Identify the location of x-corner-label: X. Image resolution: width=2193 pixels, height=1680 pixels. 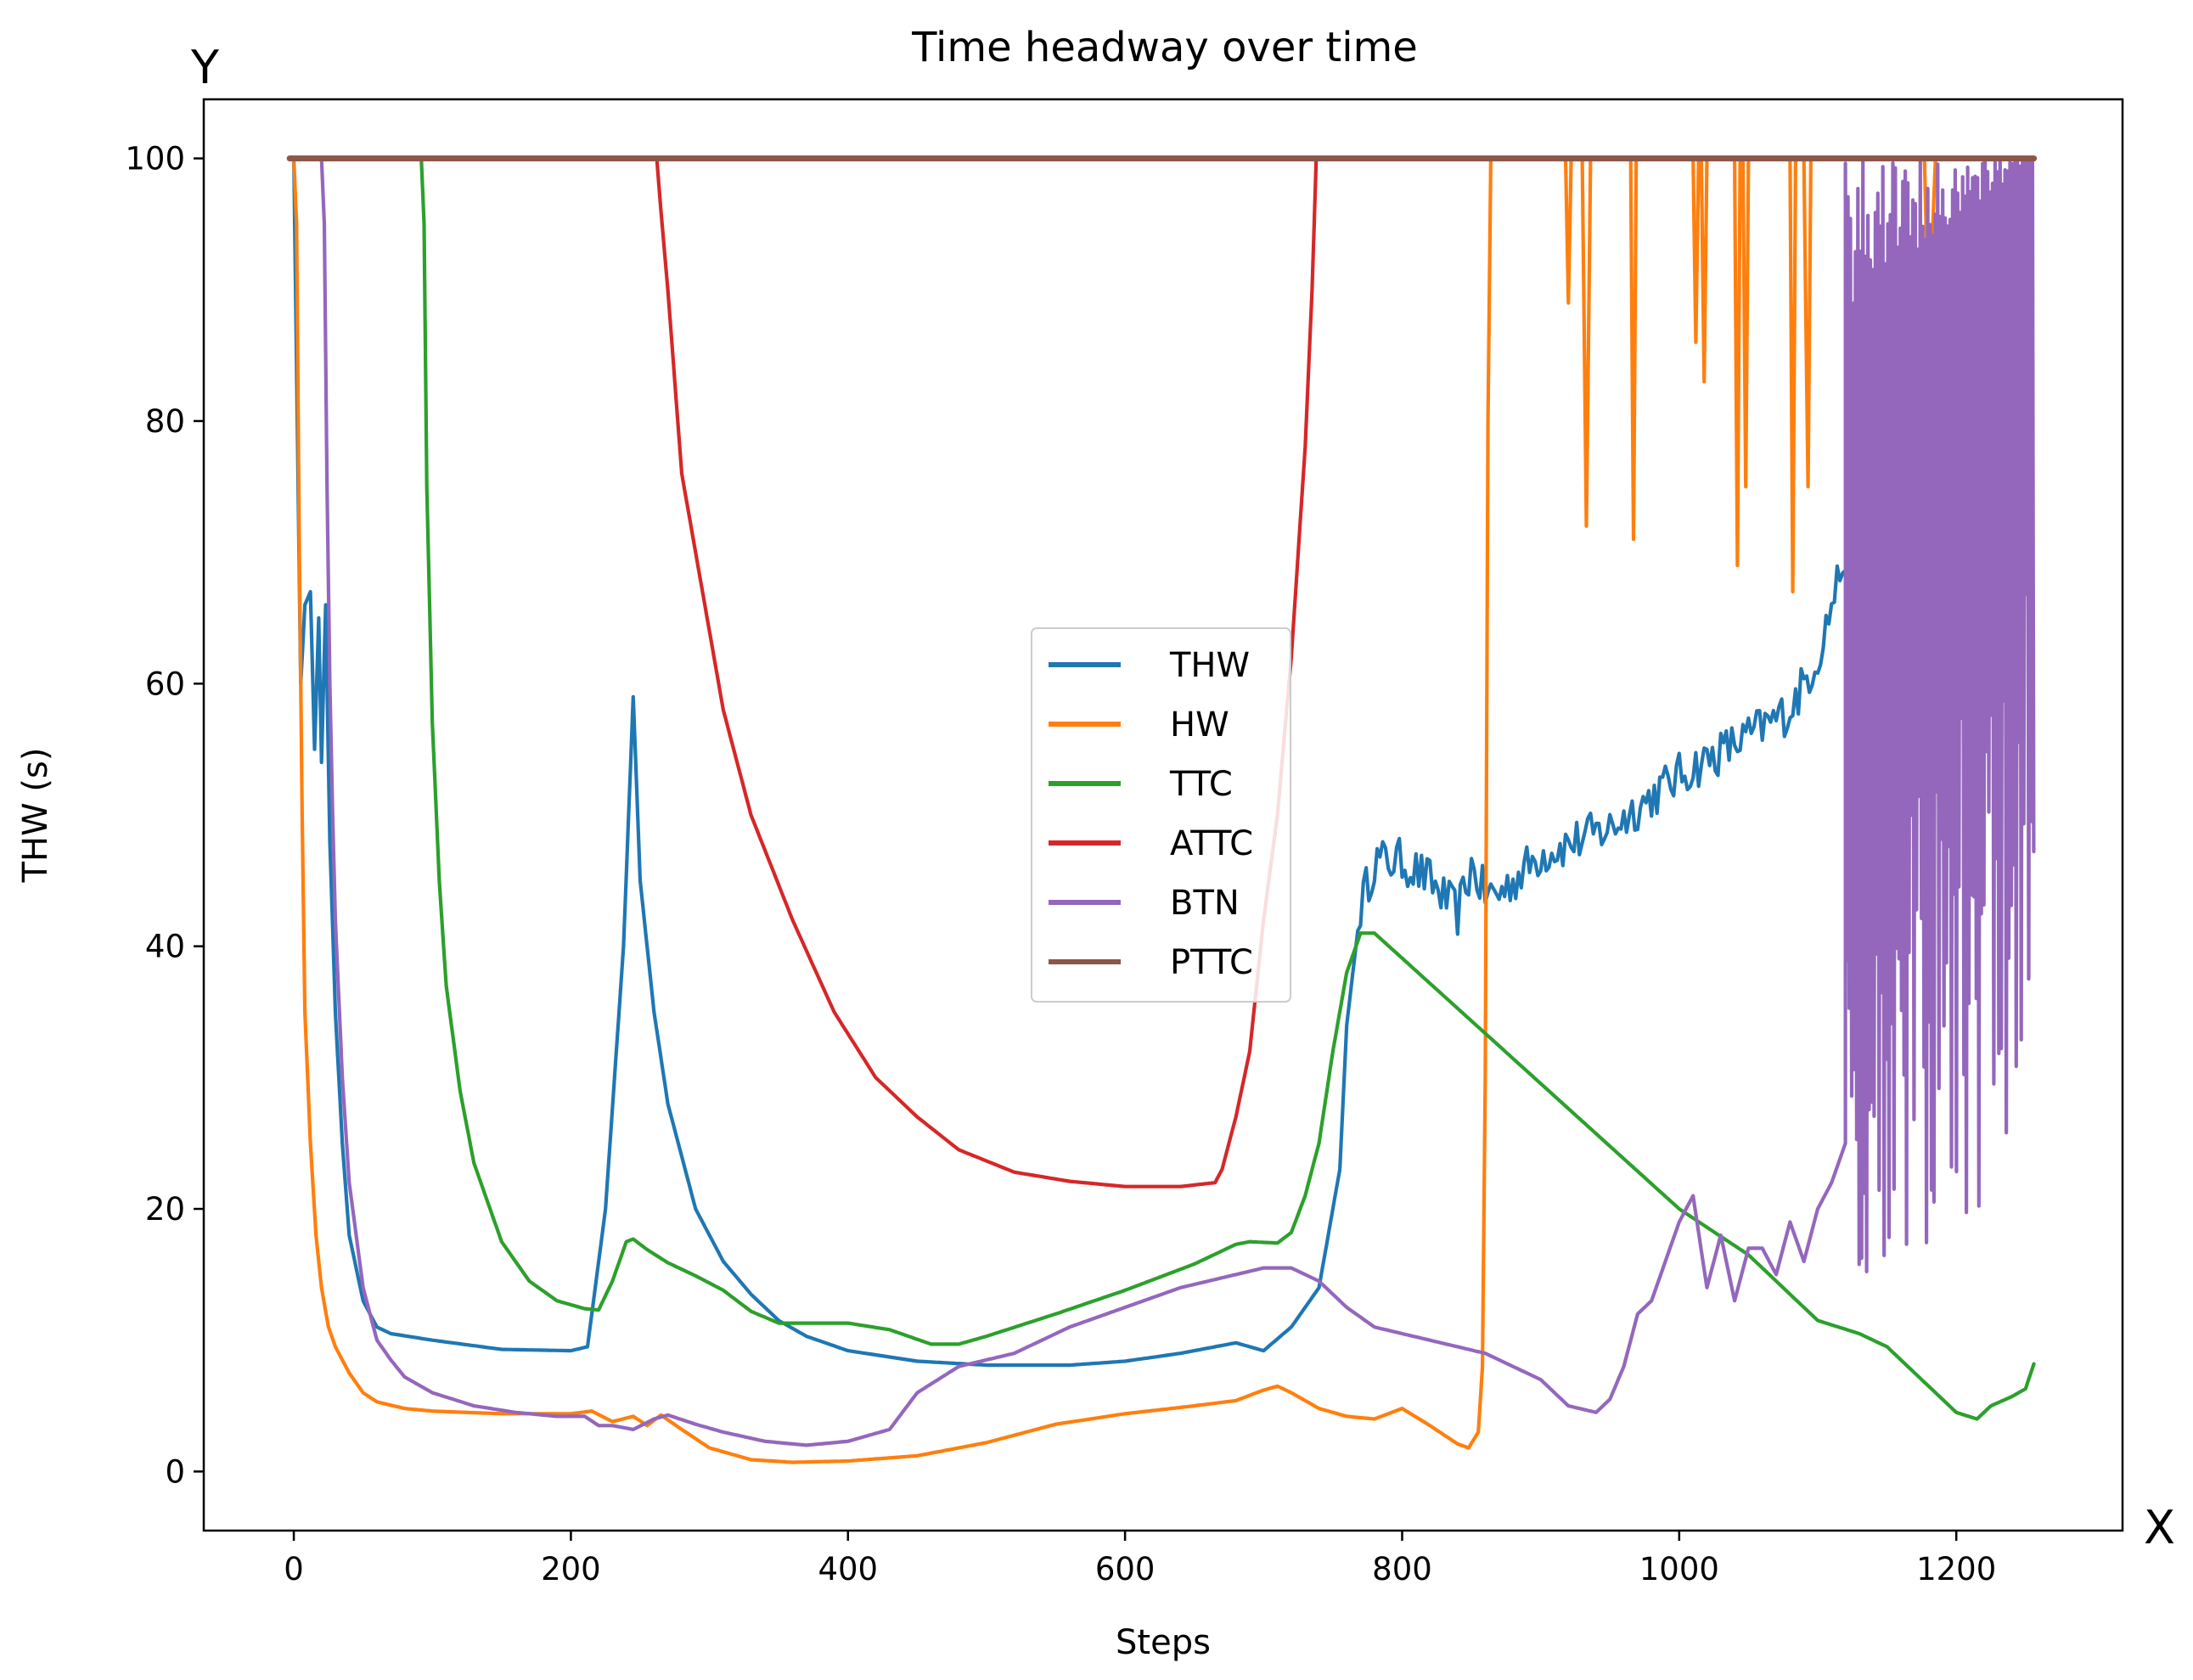
(2159, 1527).